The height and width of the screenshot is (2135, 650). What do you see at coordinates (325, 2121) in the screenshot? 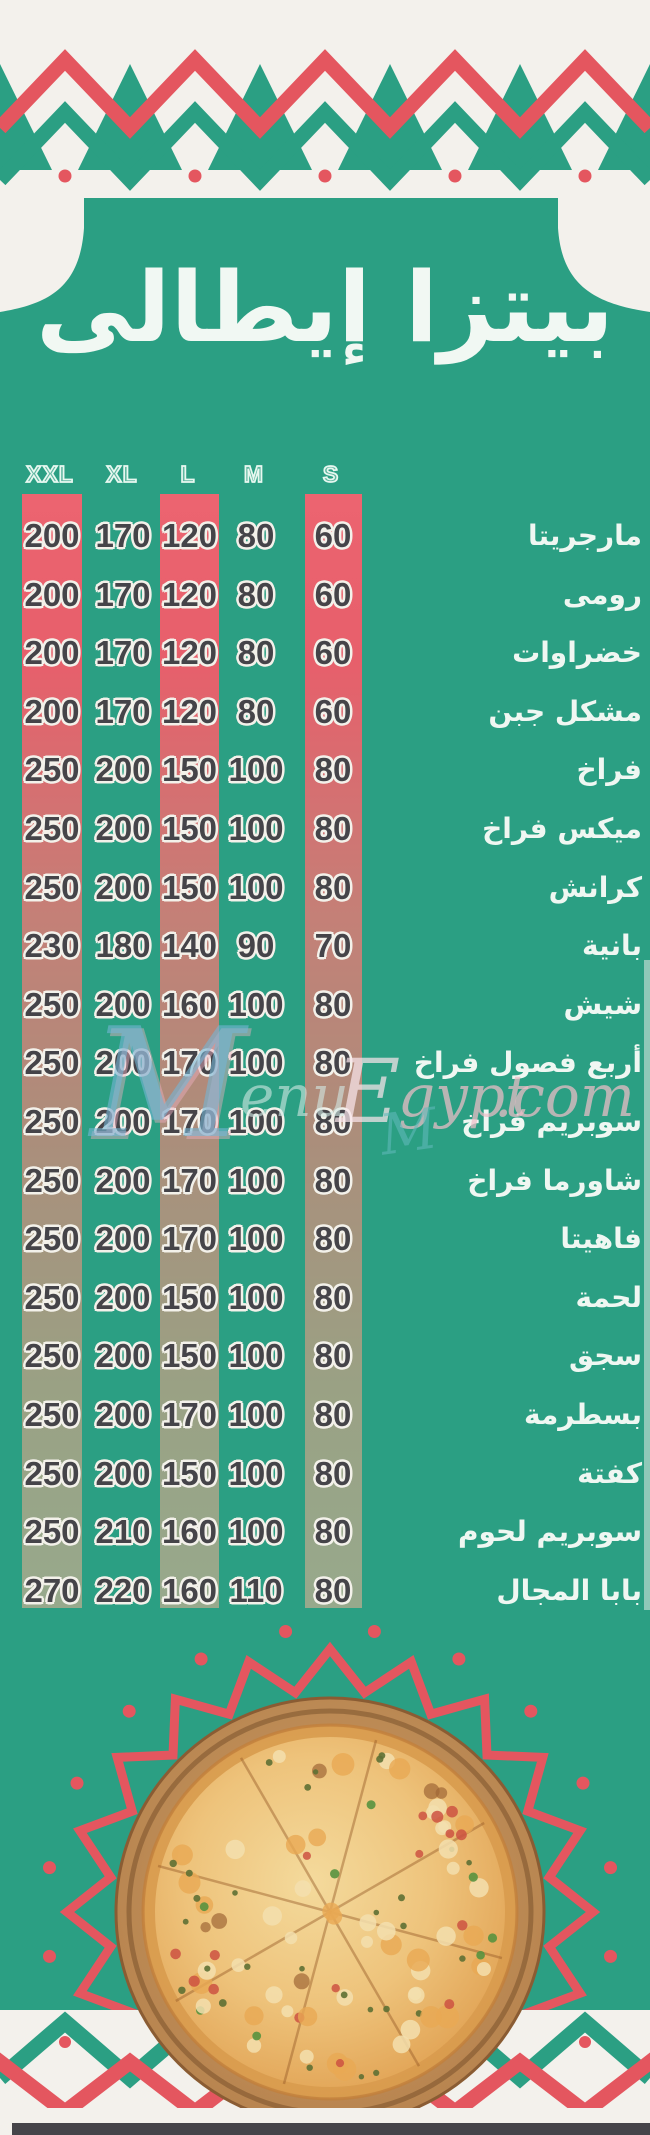
I see `scan-edge-line` at bounding box center [325, 2121].